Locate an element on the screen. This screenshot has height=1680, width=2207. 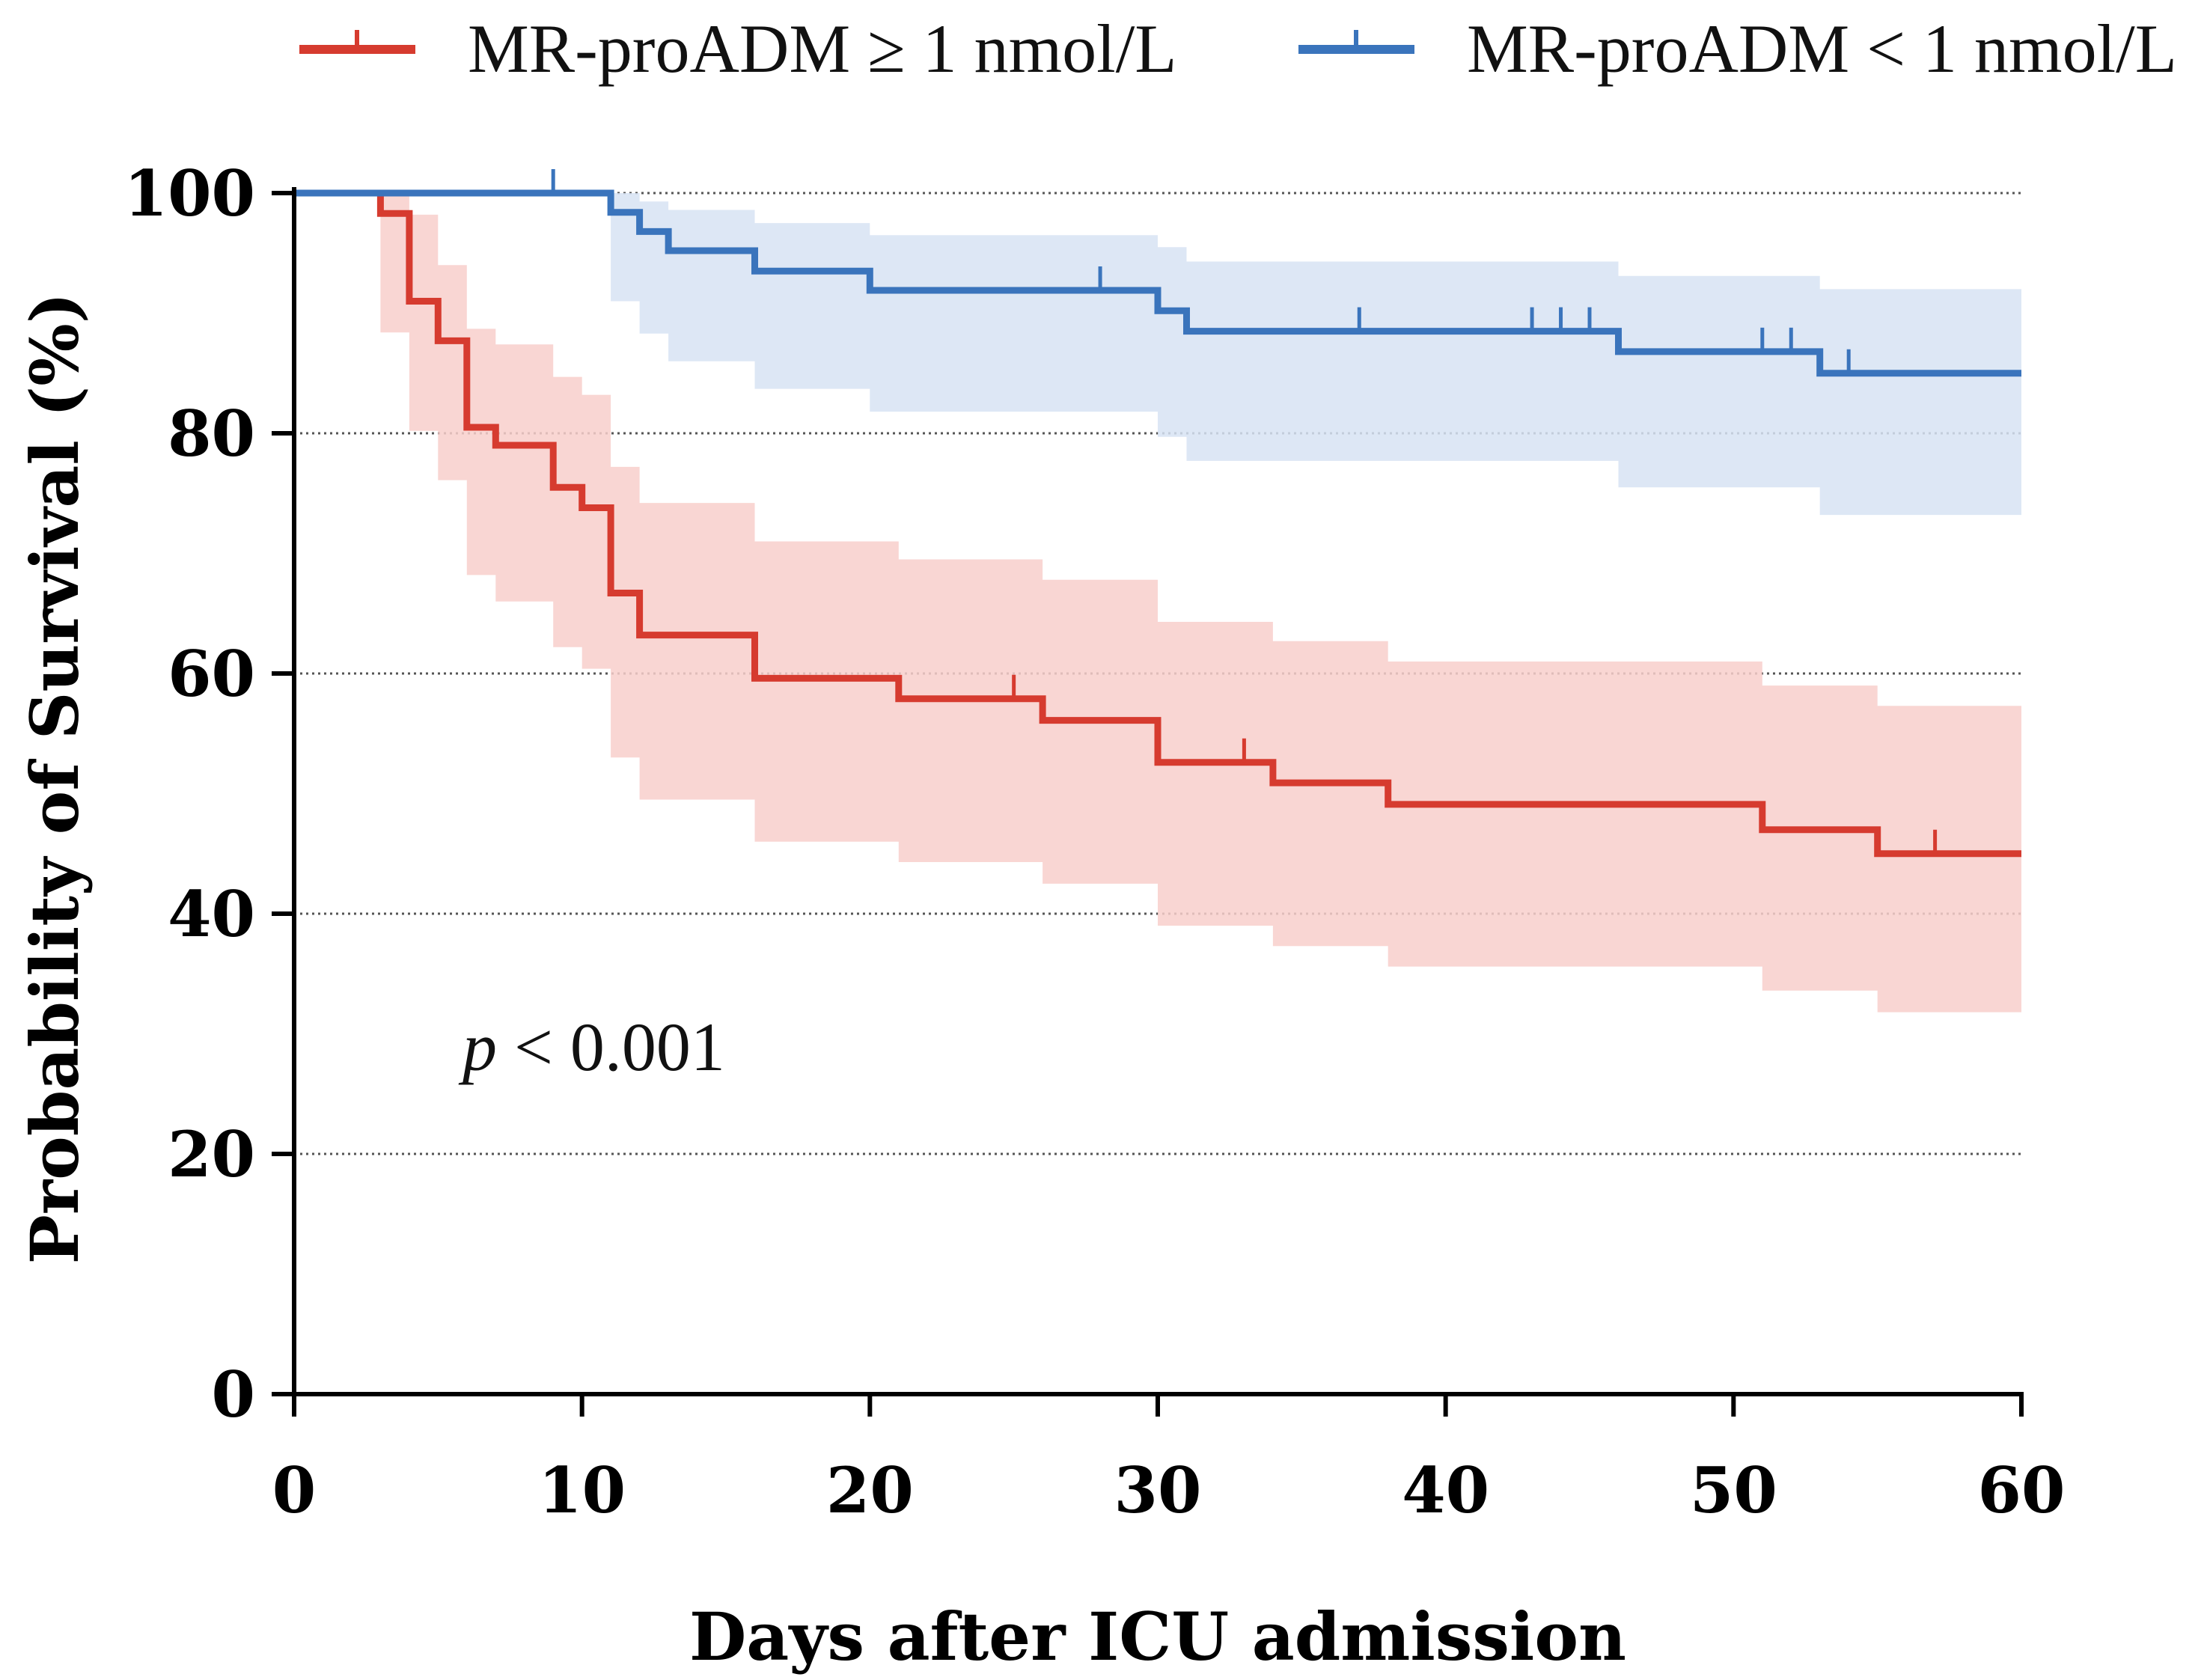
x-tick-label: 20 is located at coordinates (870, 1490).